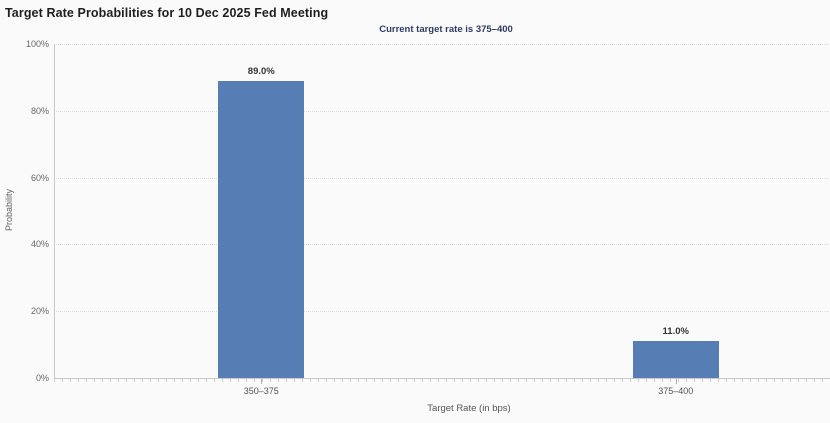 Image resolution: width=830 pixels, height=423 pixels. What do you see at coordinates (676, 391) in the screenshot?
I see `x-tick-label: 375–400` at bounding box center [676, 391].